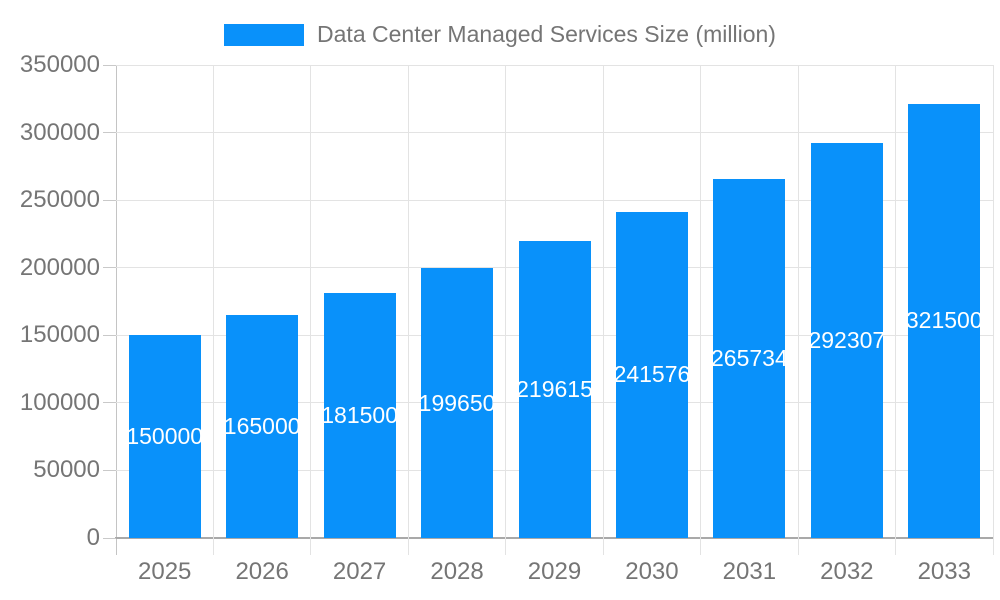 The height and width of the screenshot is (600, 1000). I want to click on bar-value-label: 150000, so click(164, 436).